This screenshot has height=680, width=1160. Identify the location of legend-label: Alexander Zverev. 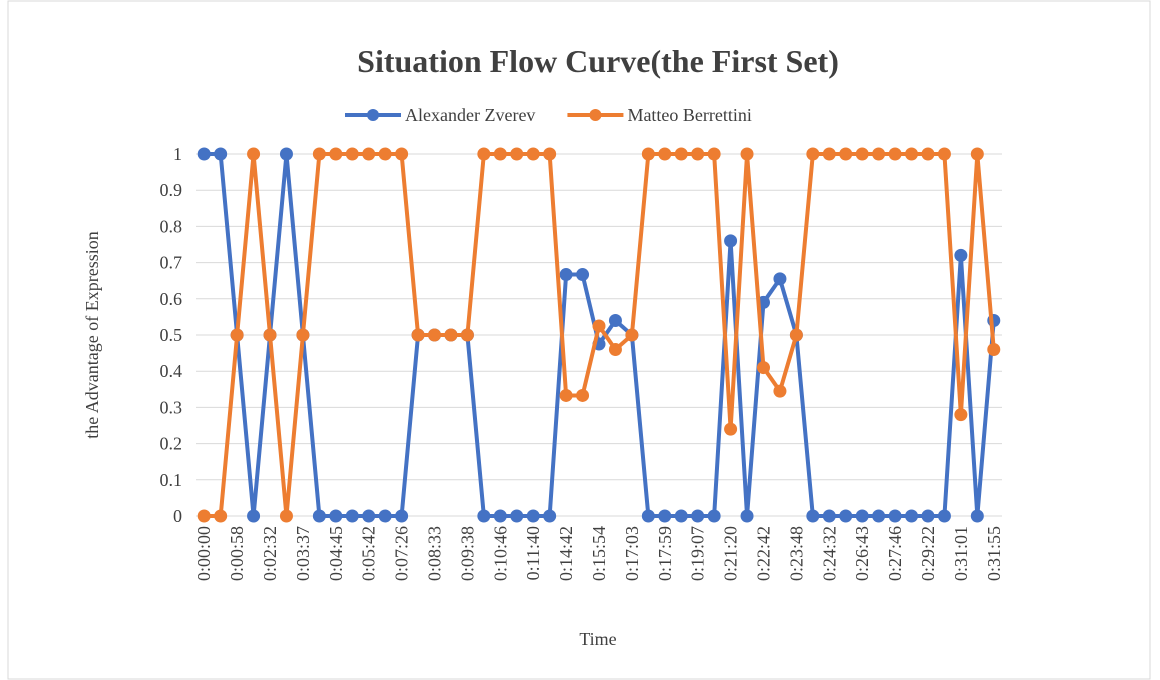
(470, 115).